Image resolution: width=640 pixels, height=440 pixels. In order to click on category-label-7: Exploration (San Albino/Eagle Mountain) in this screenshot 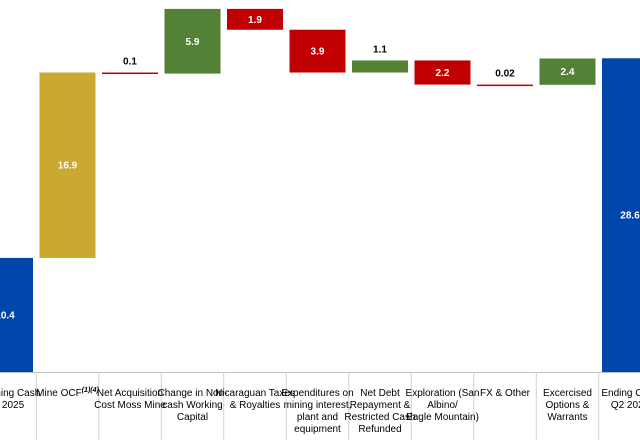, I will do `click(443, 405)`.